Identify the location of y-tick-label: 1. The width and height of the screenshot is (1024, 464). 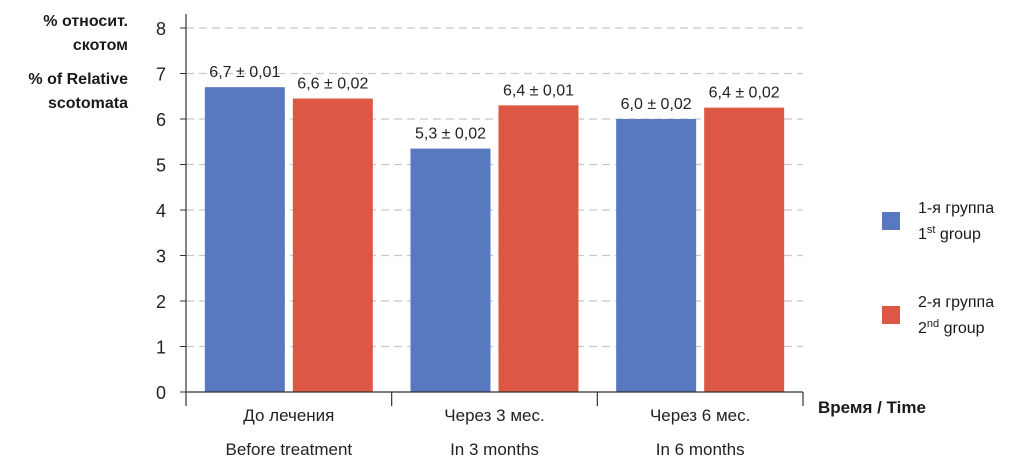
(161, 348).